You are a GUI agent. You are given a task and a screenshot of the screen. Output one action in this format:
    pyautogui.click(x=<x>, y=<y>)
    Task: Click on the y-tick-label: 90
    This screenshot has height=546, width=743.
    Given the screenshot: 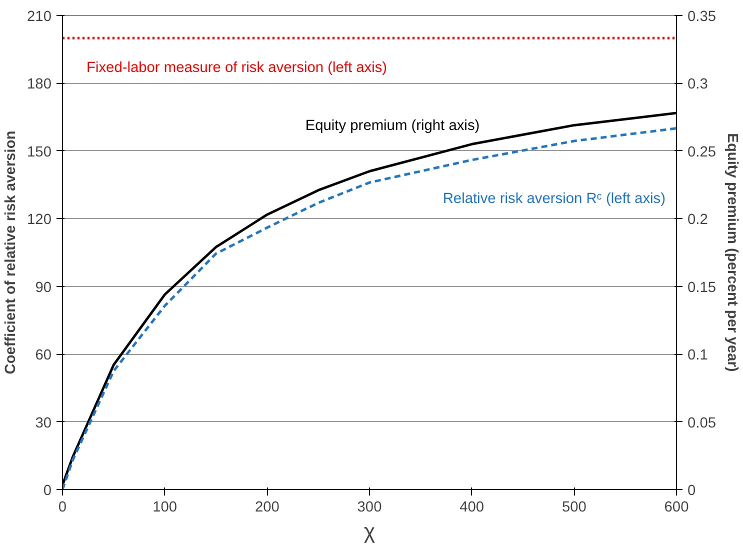 What is the action you would take?
    pyautogui.click(x=43, y=288)
    